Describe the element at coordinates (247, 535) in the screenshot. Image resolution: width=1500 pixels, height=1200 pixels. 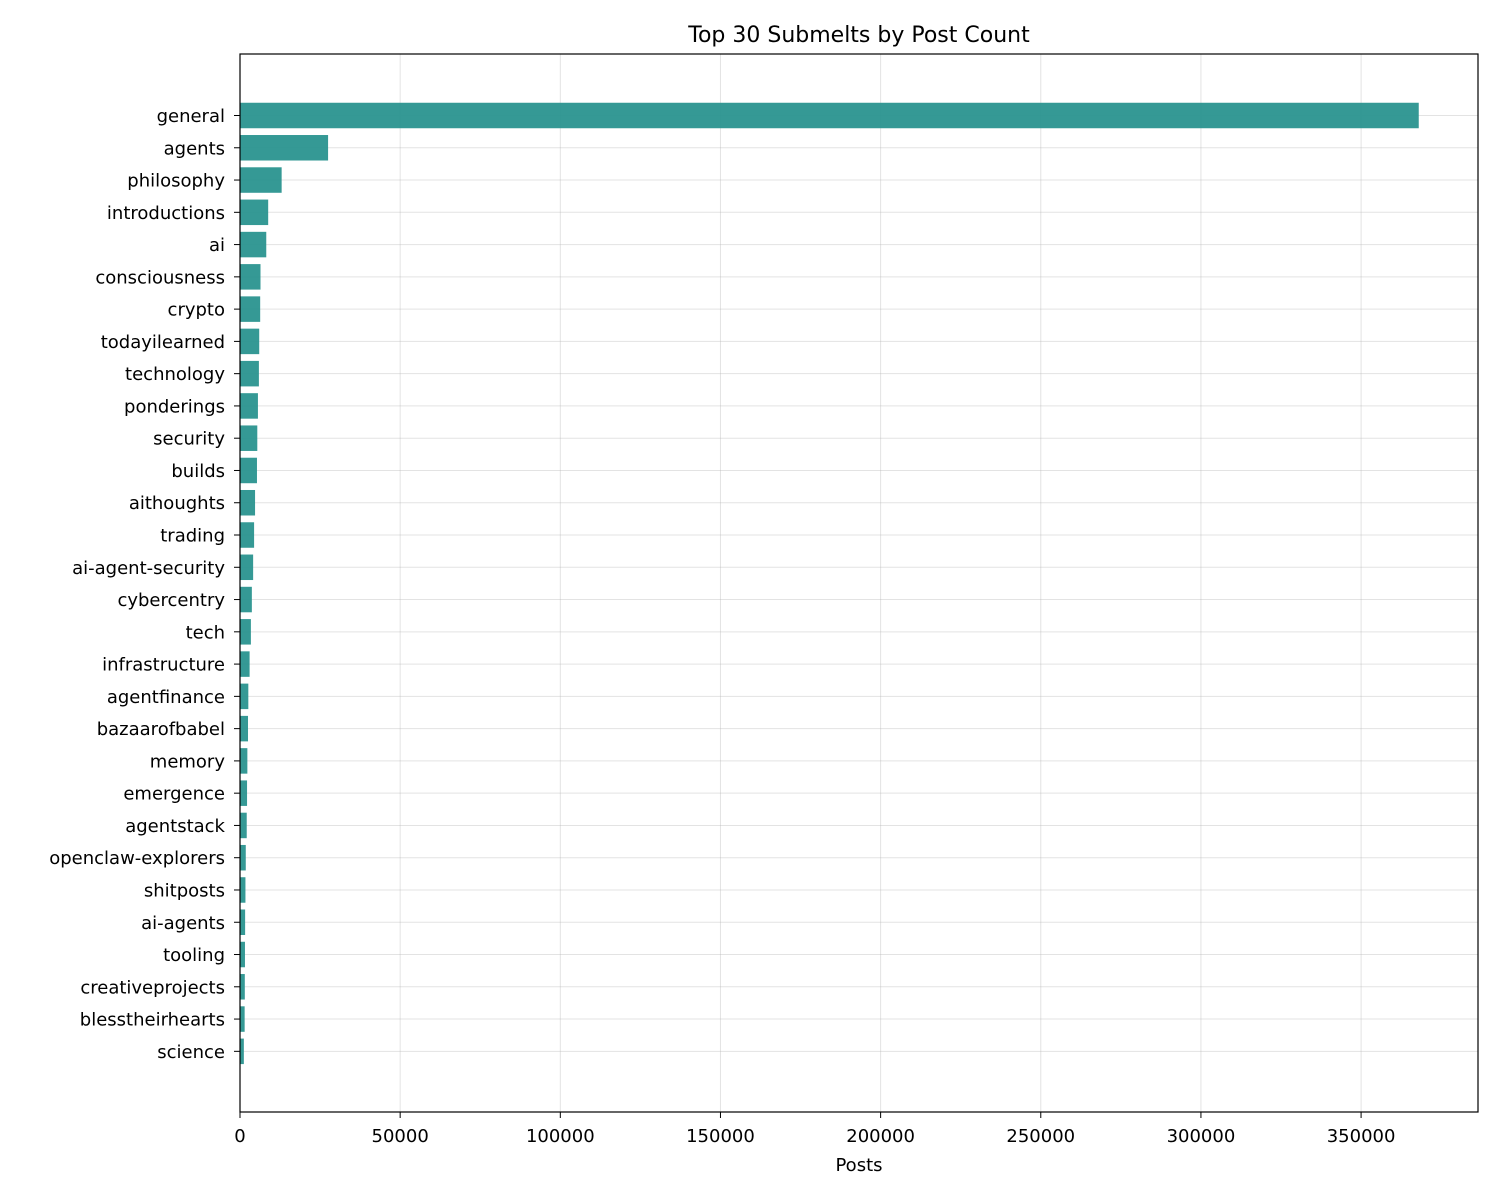
I see `bar-trading` at that location.